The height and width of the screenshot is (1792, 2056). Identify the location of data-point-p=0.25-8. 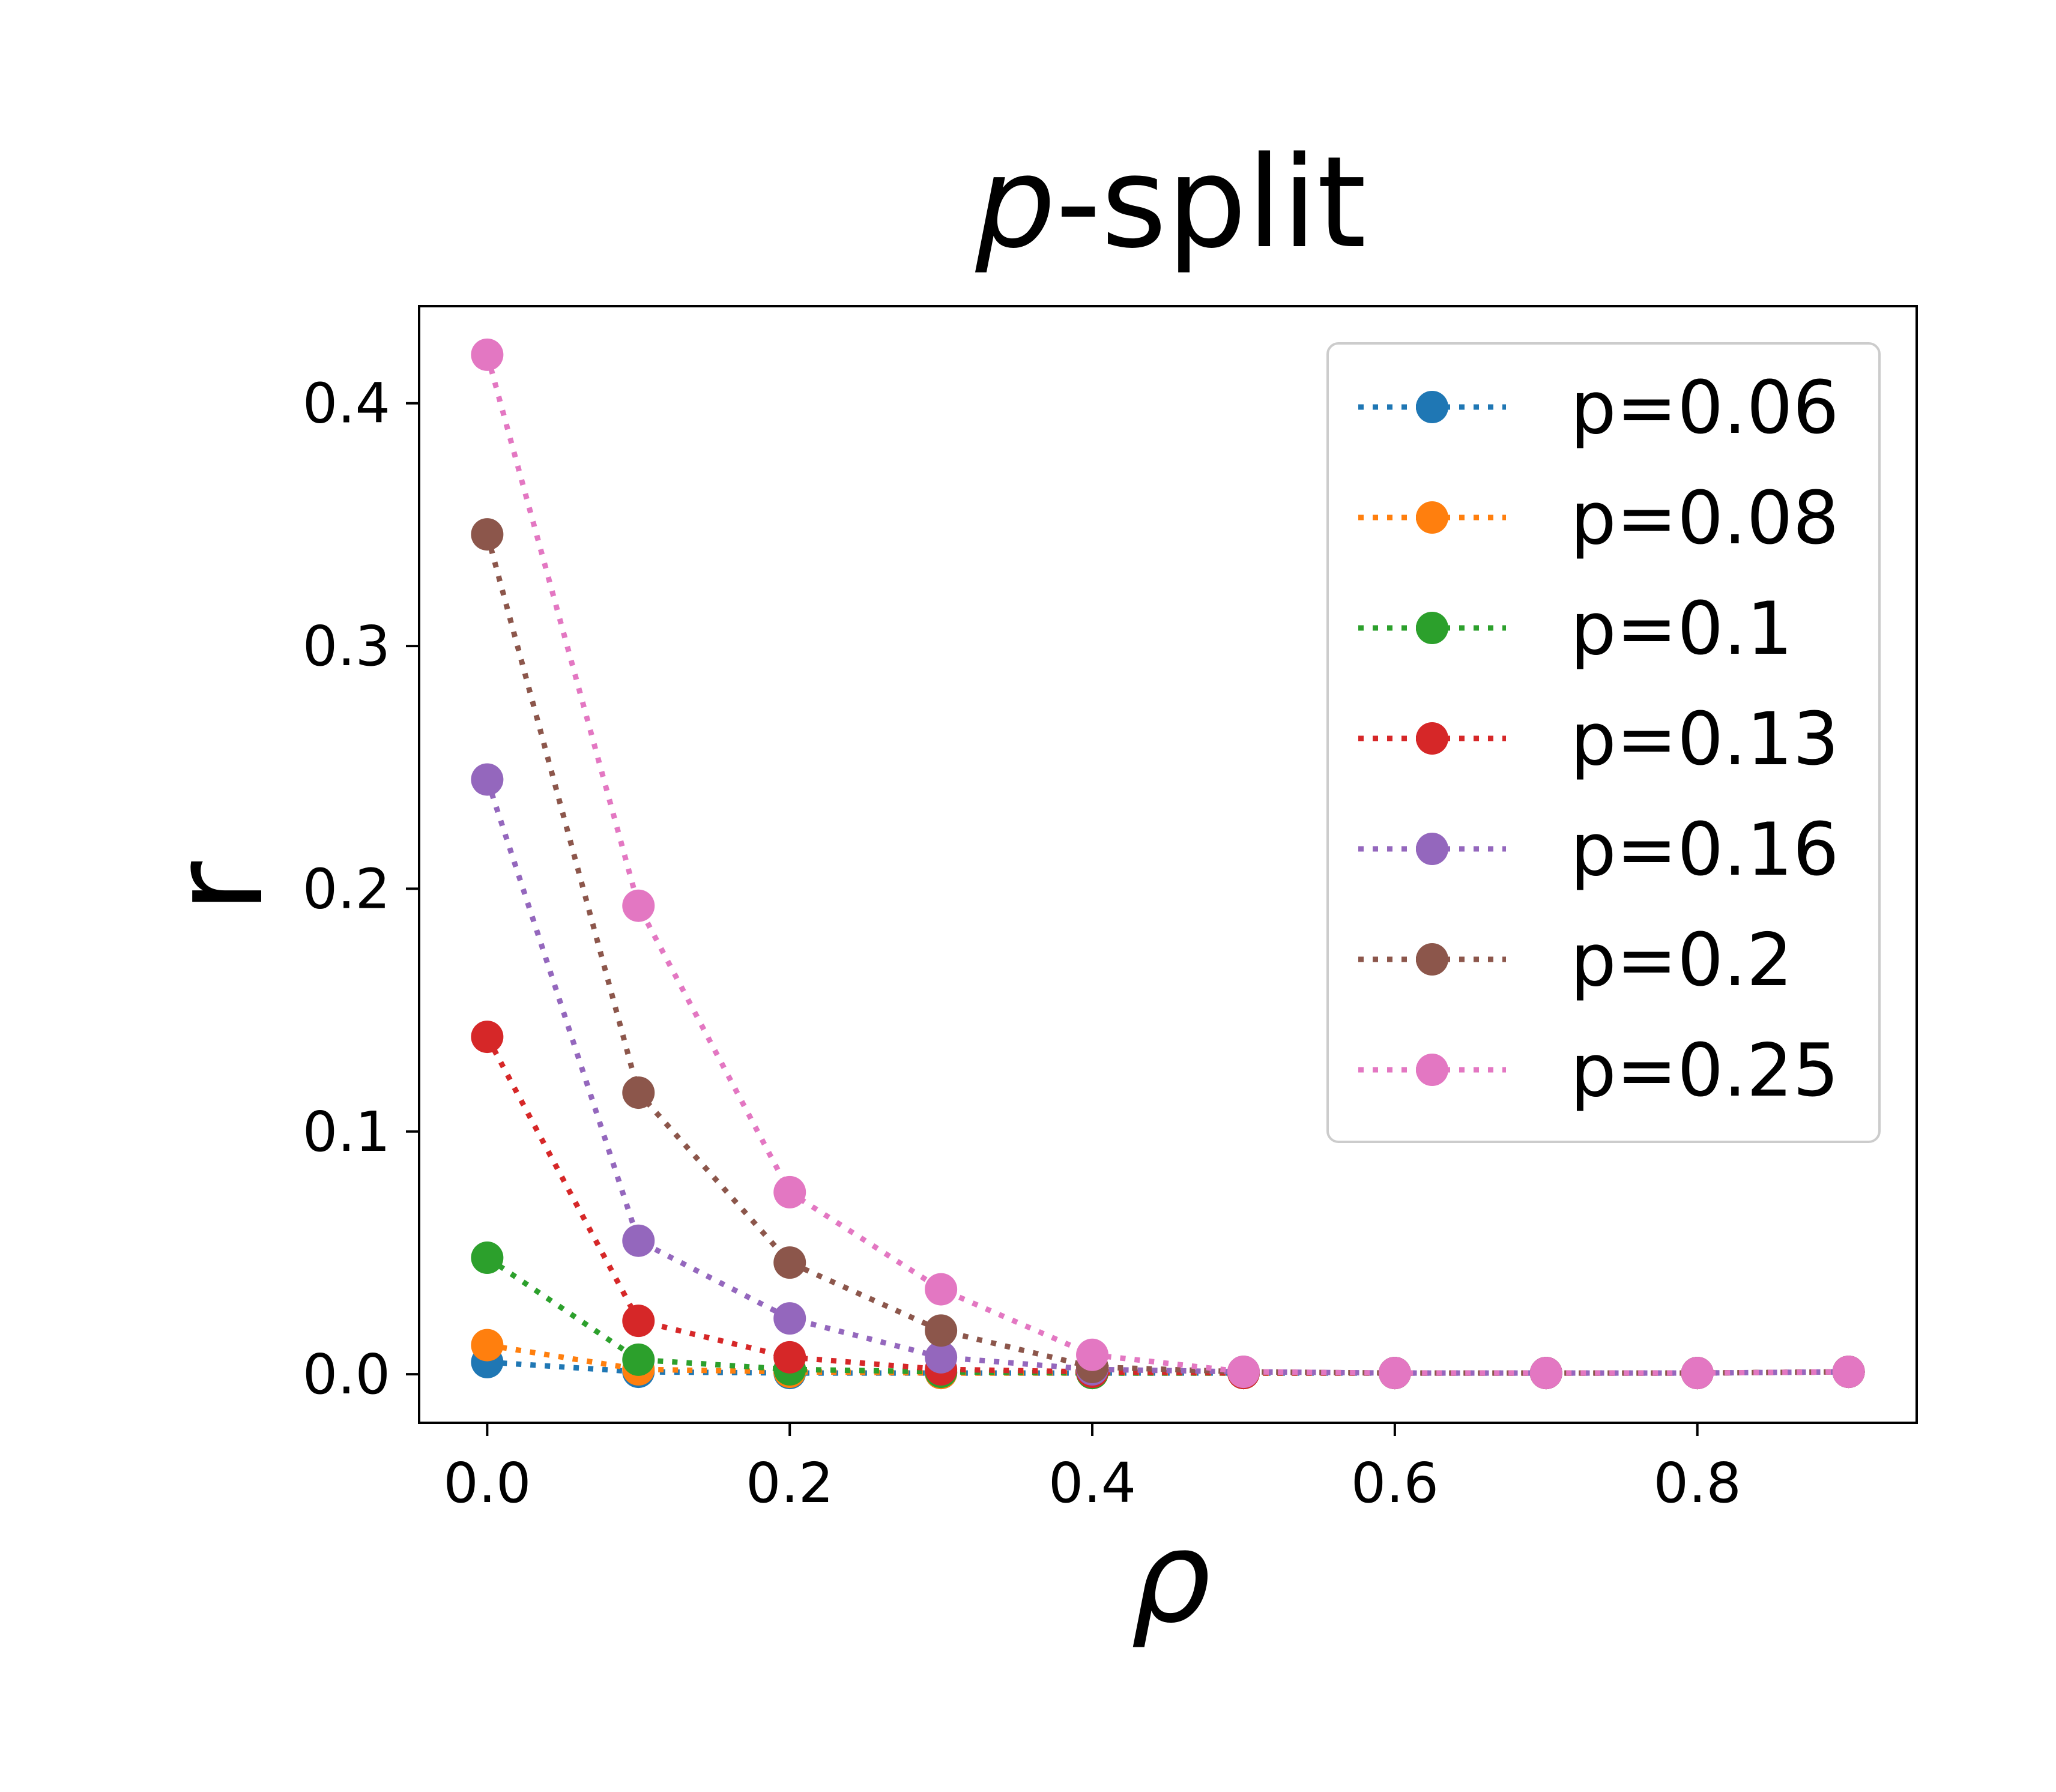
(1697, 1373).